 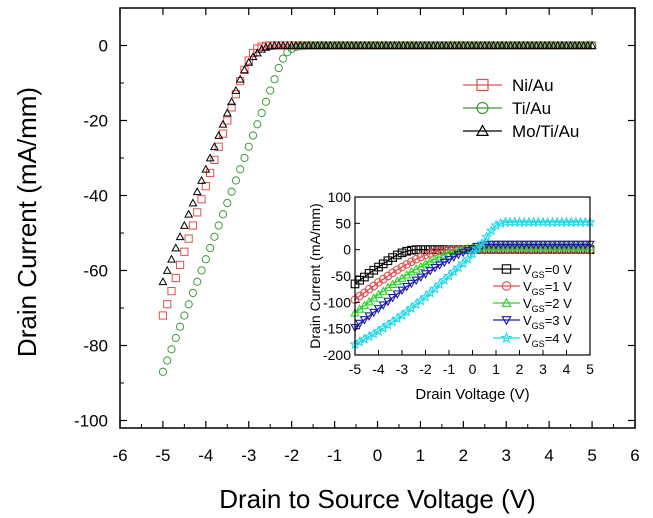 I want to click on inset-x-tick-label: -4, so click(x=378, y=369).